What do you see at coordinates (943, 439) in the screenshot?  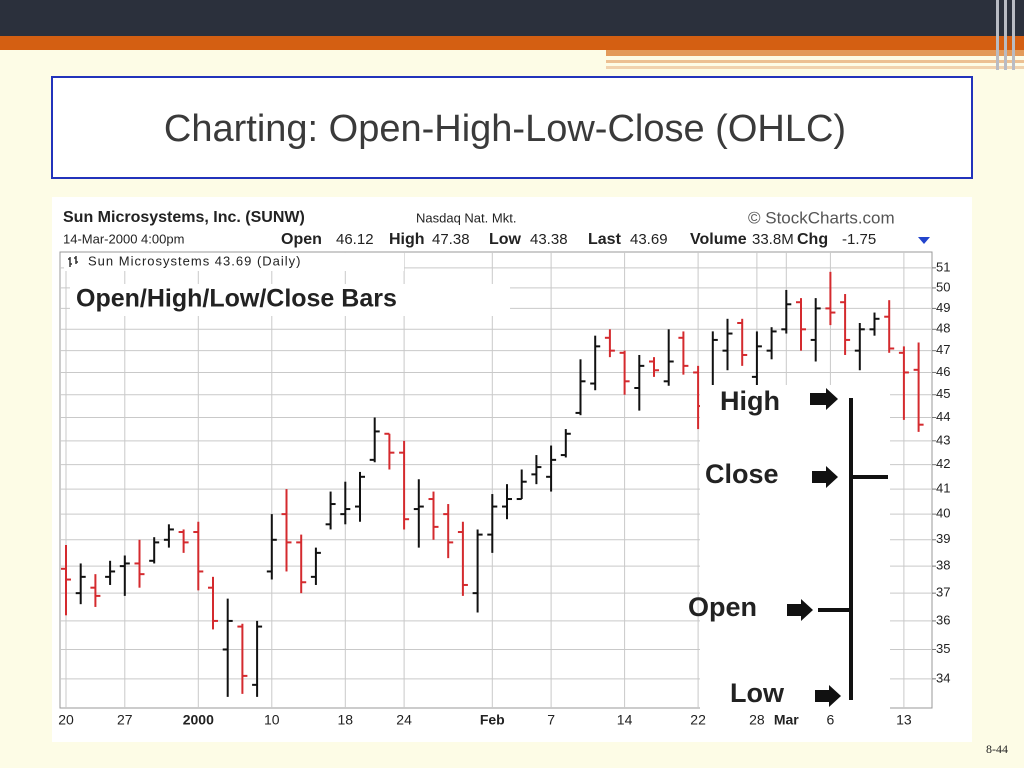 I see `y-tick-label: 43` at bounding box center [943, 439].